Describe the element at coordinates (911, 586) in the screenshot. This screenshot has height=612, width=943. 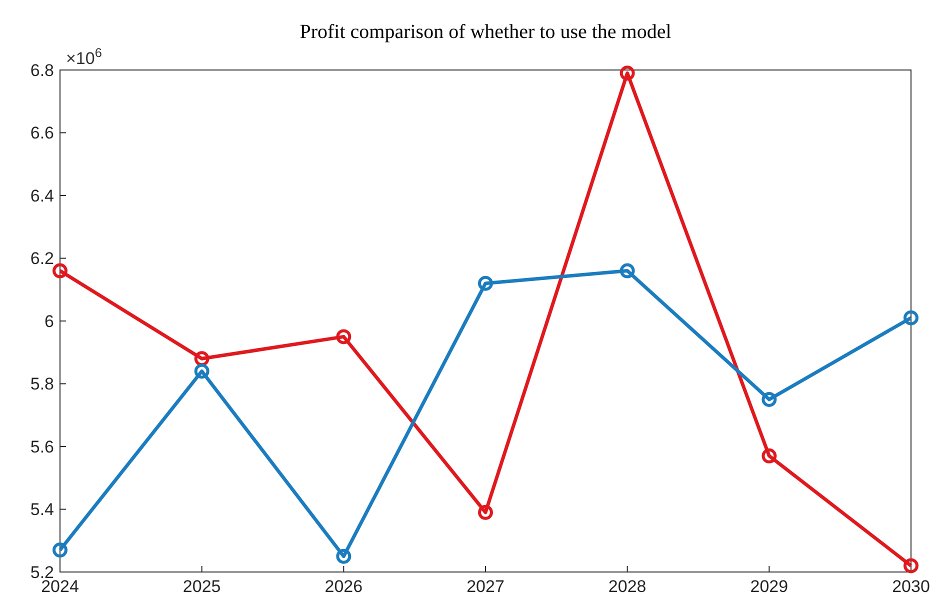
I see `x-tick-label: 2030` at that location.